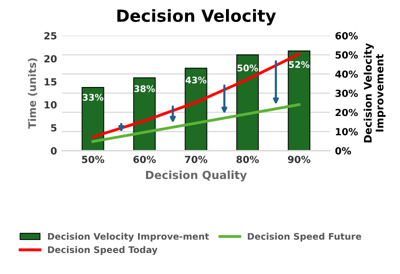 This screenshot has height=274, width=400. What do you see at coordinates (50, 104) in the screenshot?
I see `y-tick-label: 10` at bounding box center [50, 104].